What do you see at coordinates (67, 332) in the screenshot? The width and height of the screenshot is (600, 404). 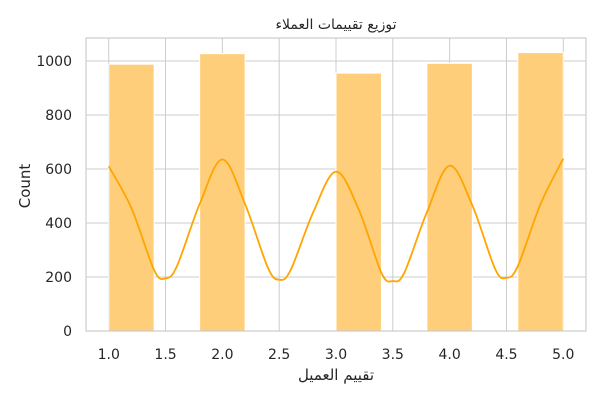 I see `y-tick-label: 0` at bounding box center [67, 332].